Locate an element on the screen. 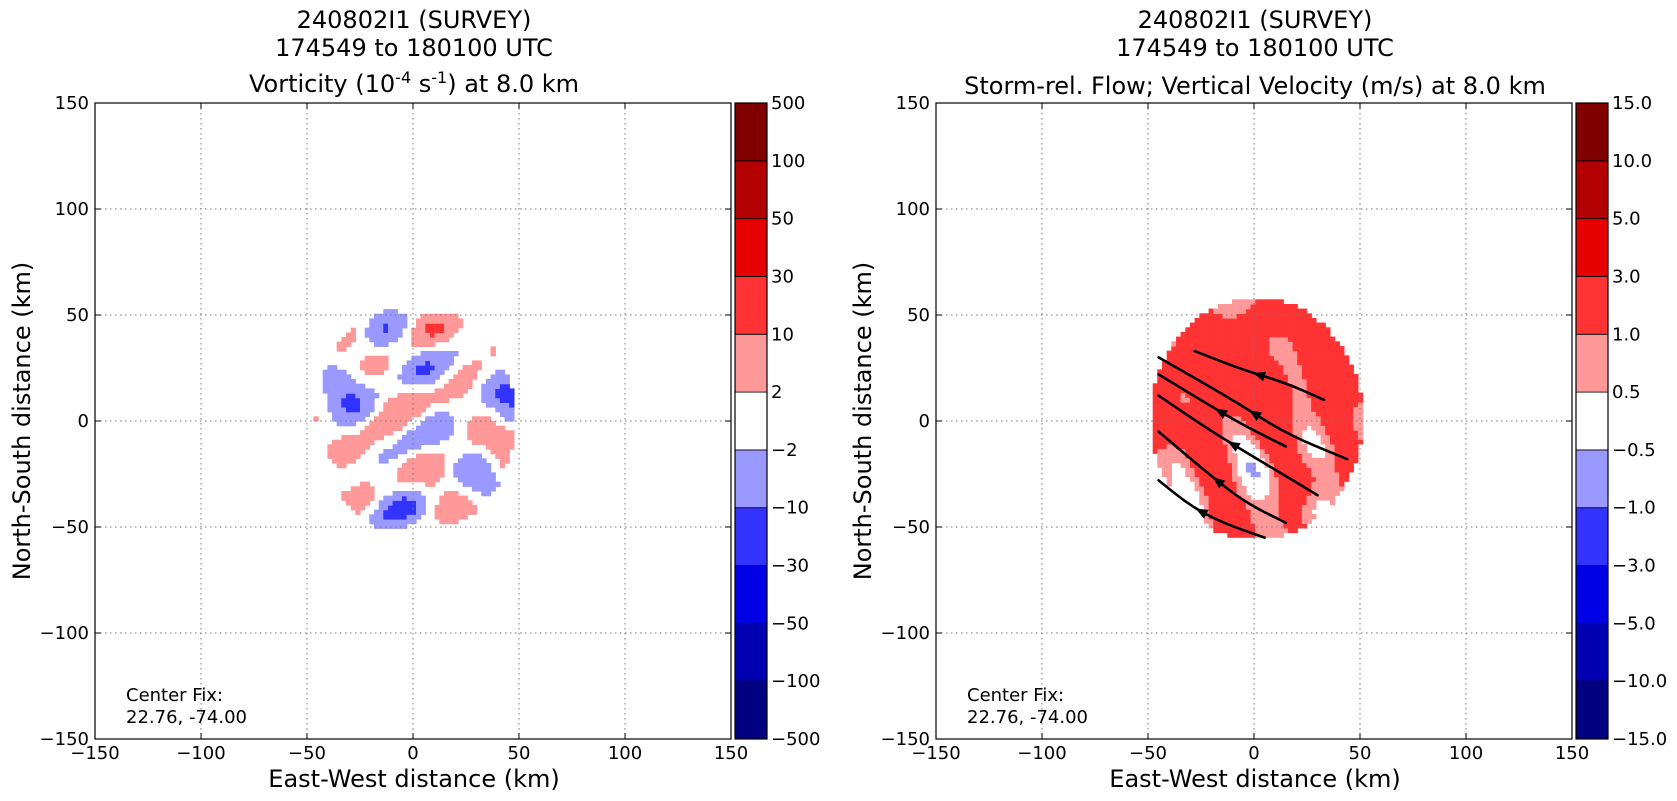  colorbar-label: 0.5 is located at coordinates (1626, 392).